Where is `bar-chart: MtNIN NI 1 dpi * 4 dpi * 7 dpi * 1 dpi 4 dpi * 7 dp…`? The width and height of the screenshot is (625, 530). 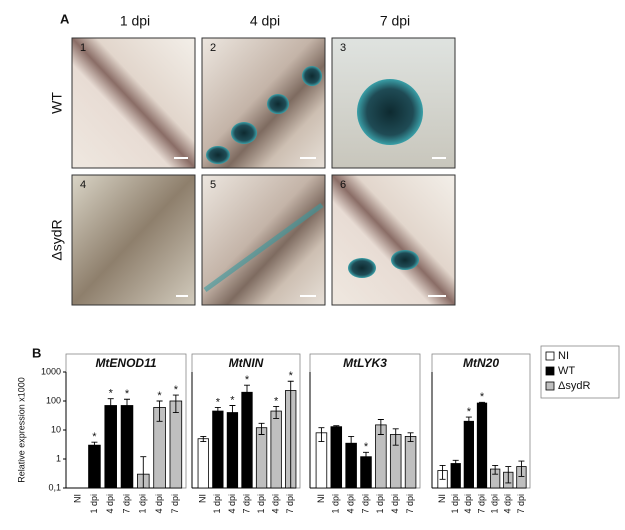
bar-chart: MtNIN NI 1 dpi * 4 dpi * 7 dpi * 1 dpi 4 dpi * 7 dp… is located at coordinates (246, 433).